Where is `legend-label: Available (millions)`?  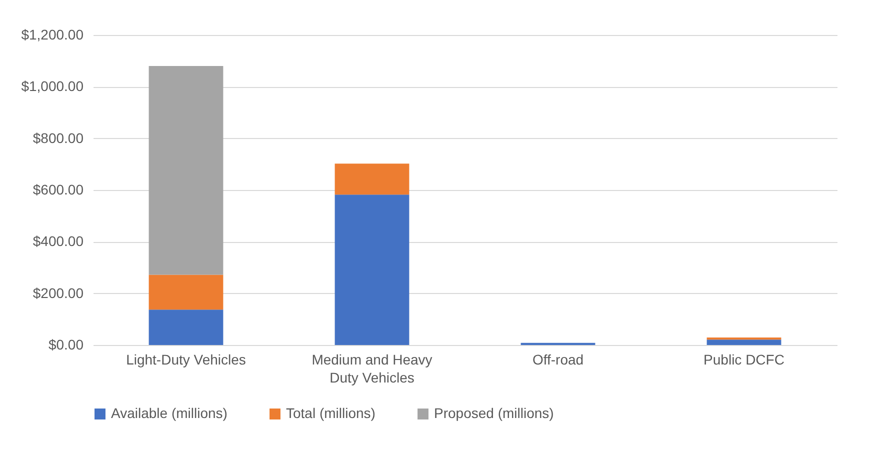 legend-label: Available (millions) is located at coordinates (169, 413).